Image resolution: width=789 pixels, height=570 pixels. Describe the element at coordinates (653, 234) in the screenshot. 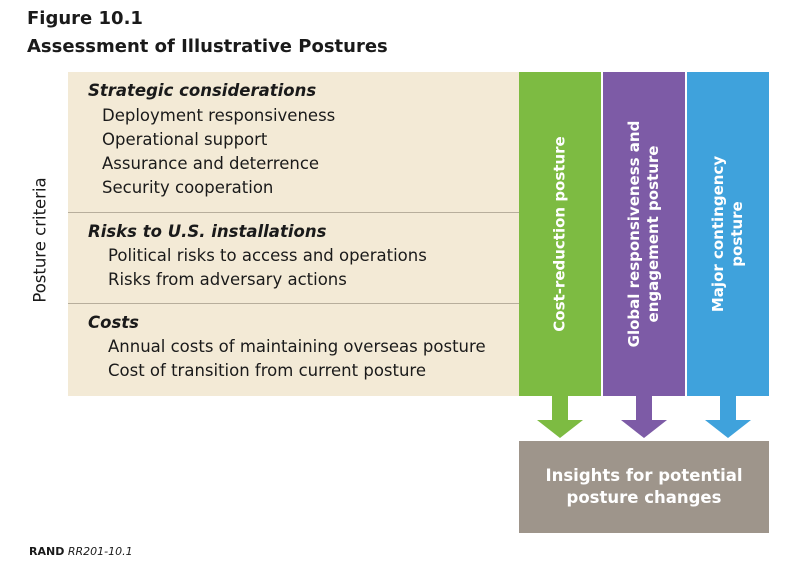

I see `posture-label-global-responsiveness-line2: engagement posture` at that location.